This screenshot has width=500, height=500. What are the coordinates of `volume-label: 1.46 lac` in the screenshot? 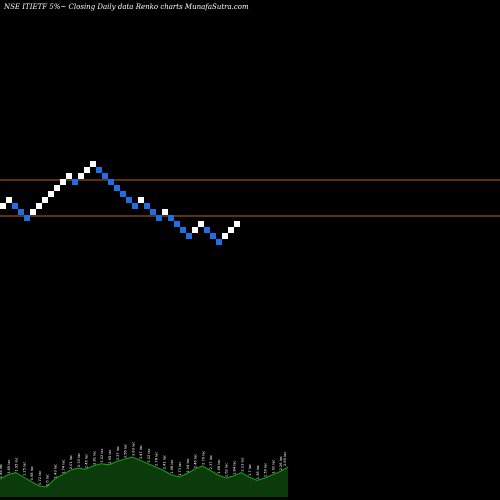 It's located at (1, 471).